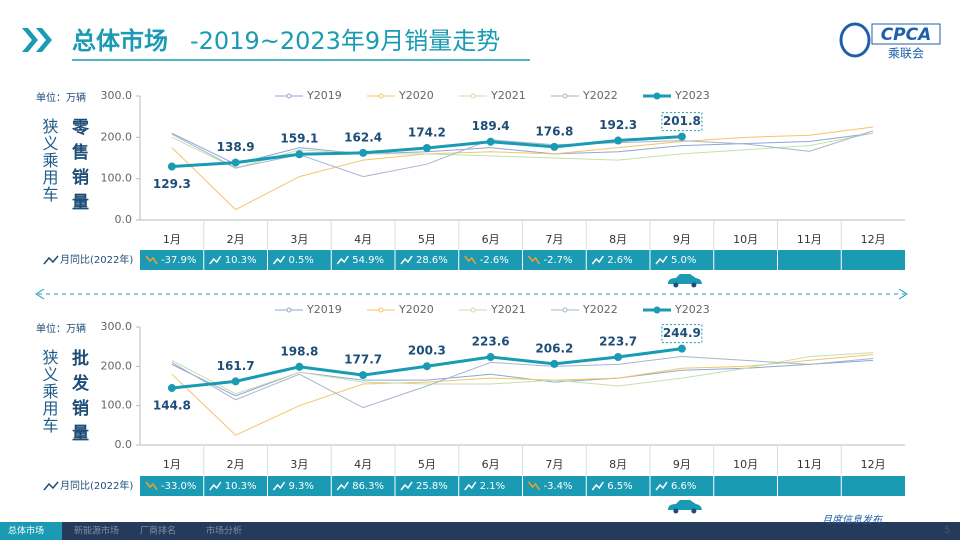 The height and width of the screenshot is (540, 960). I want to click on yoy-value: -33.0%, so click(178, 486).